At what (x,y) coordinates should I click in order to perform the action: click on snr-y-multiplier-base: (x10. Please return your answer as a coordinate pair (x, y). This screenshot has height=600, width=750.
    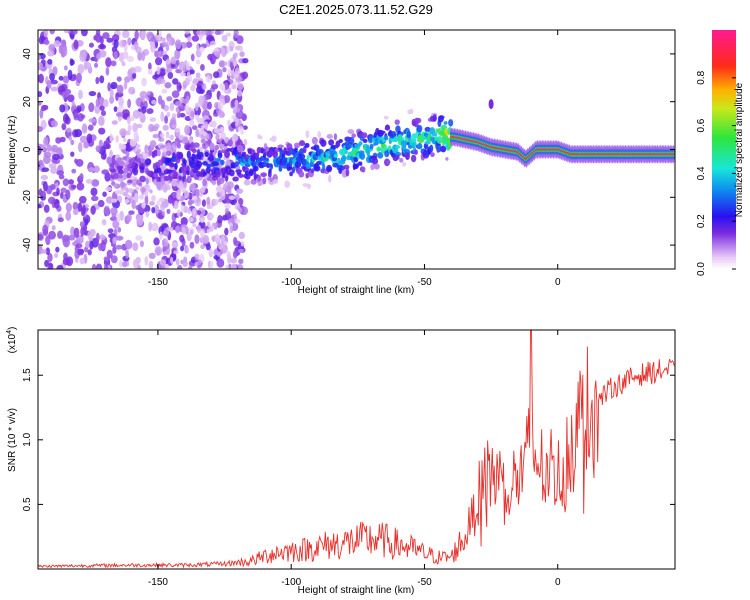
    Looking at the image, I should click on (12, 343).